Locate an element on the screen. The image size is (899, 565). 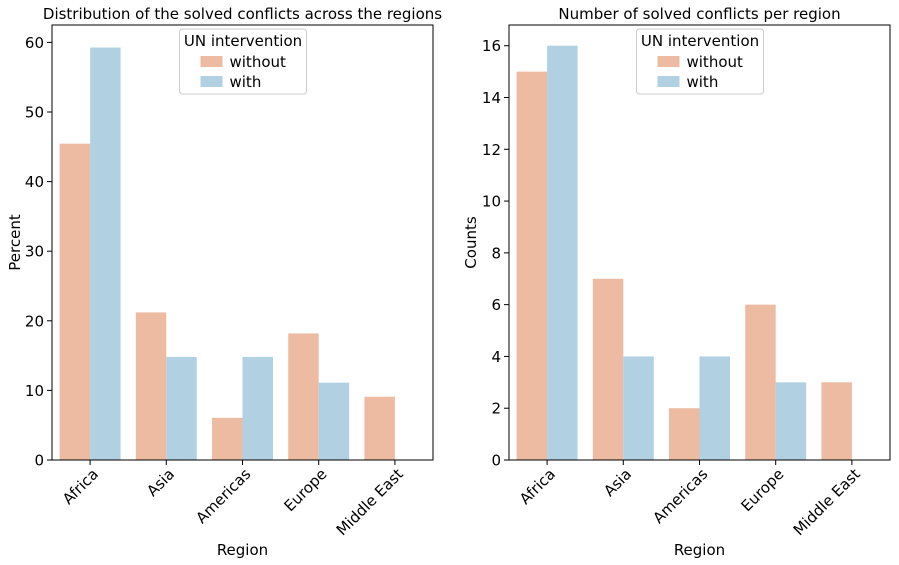
y-tick-label: 16 is located at coordinates (491, 46).